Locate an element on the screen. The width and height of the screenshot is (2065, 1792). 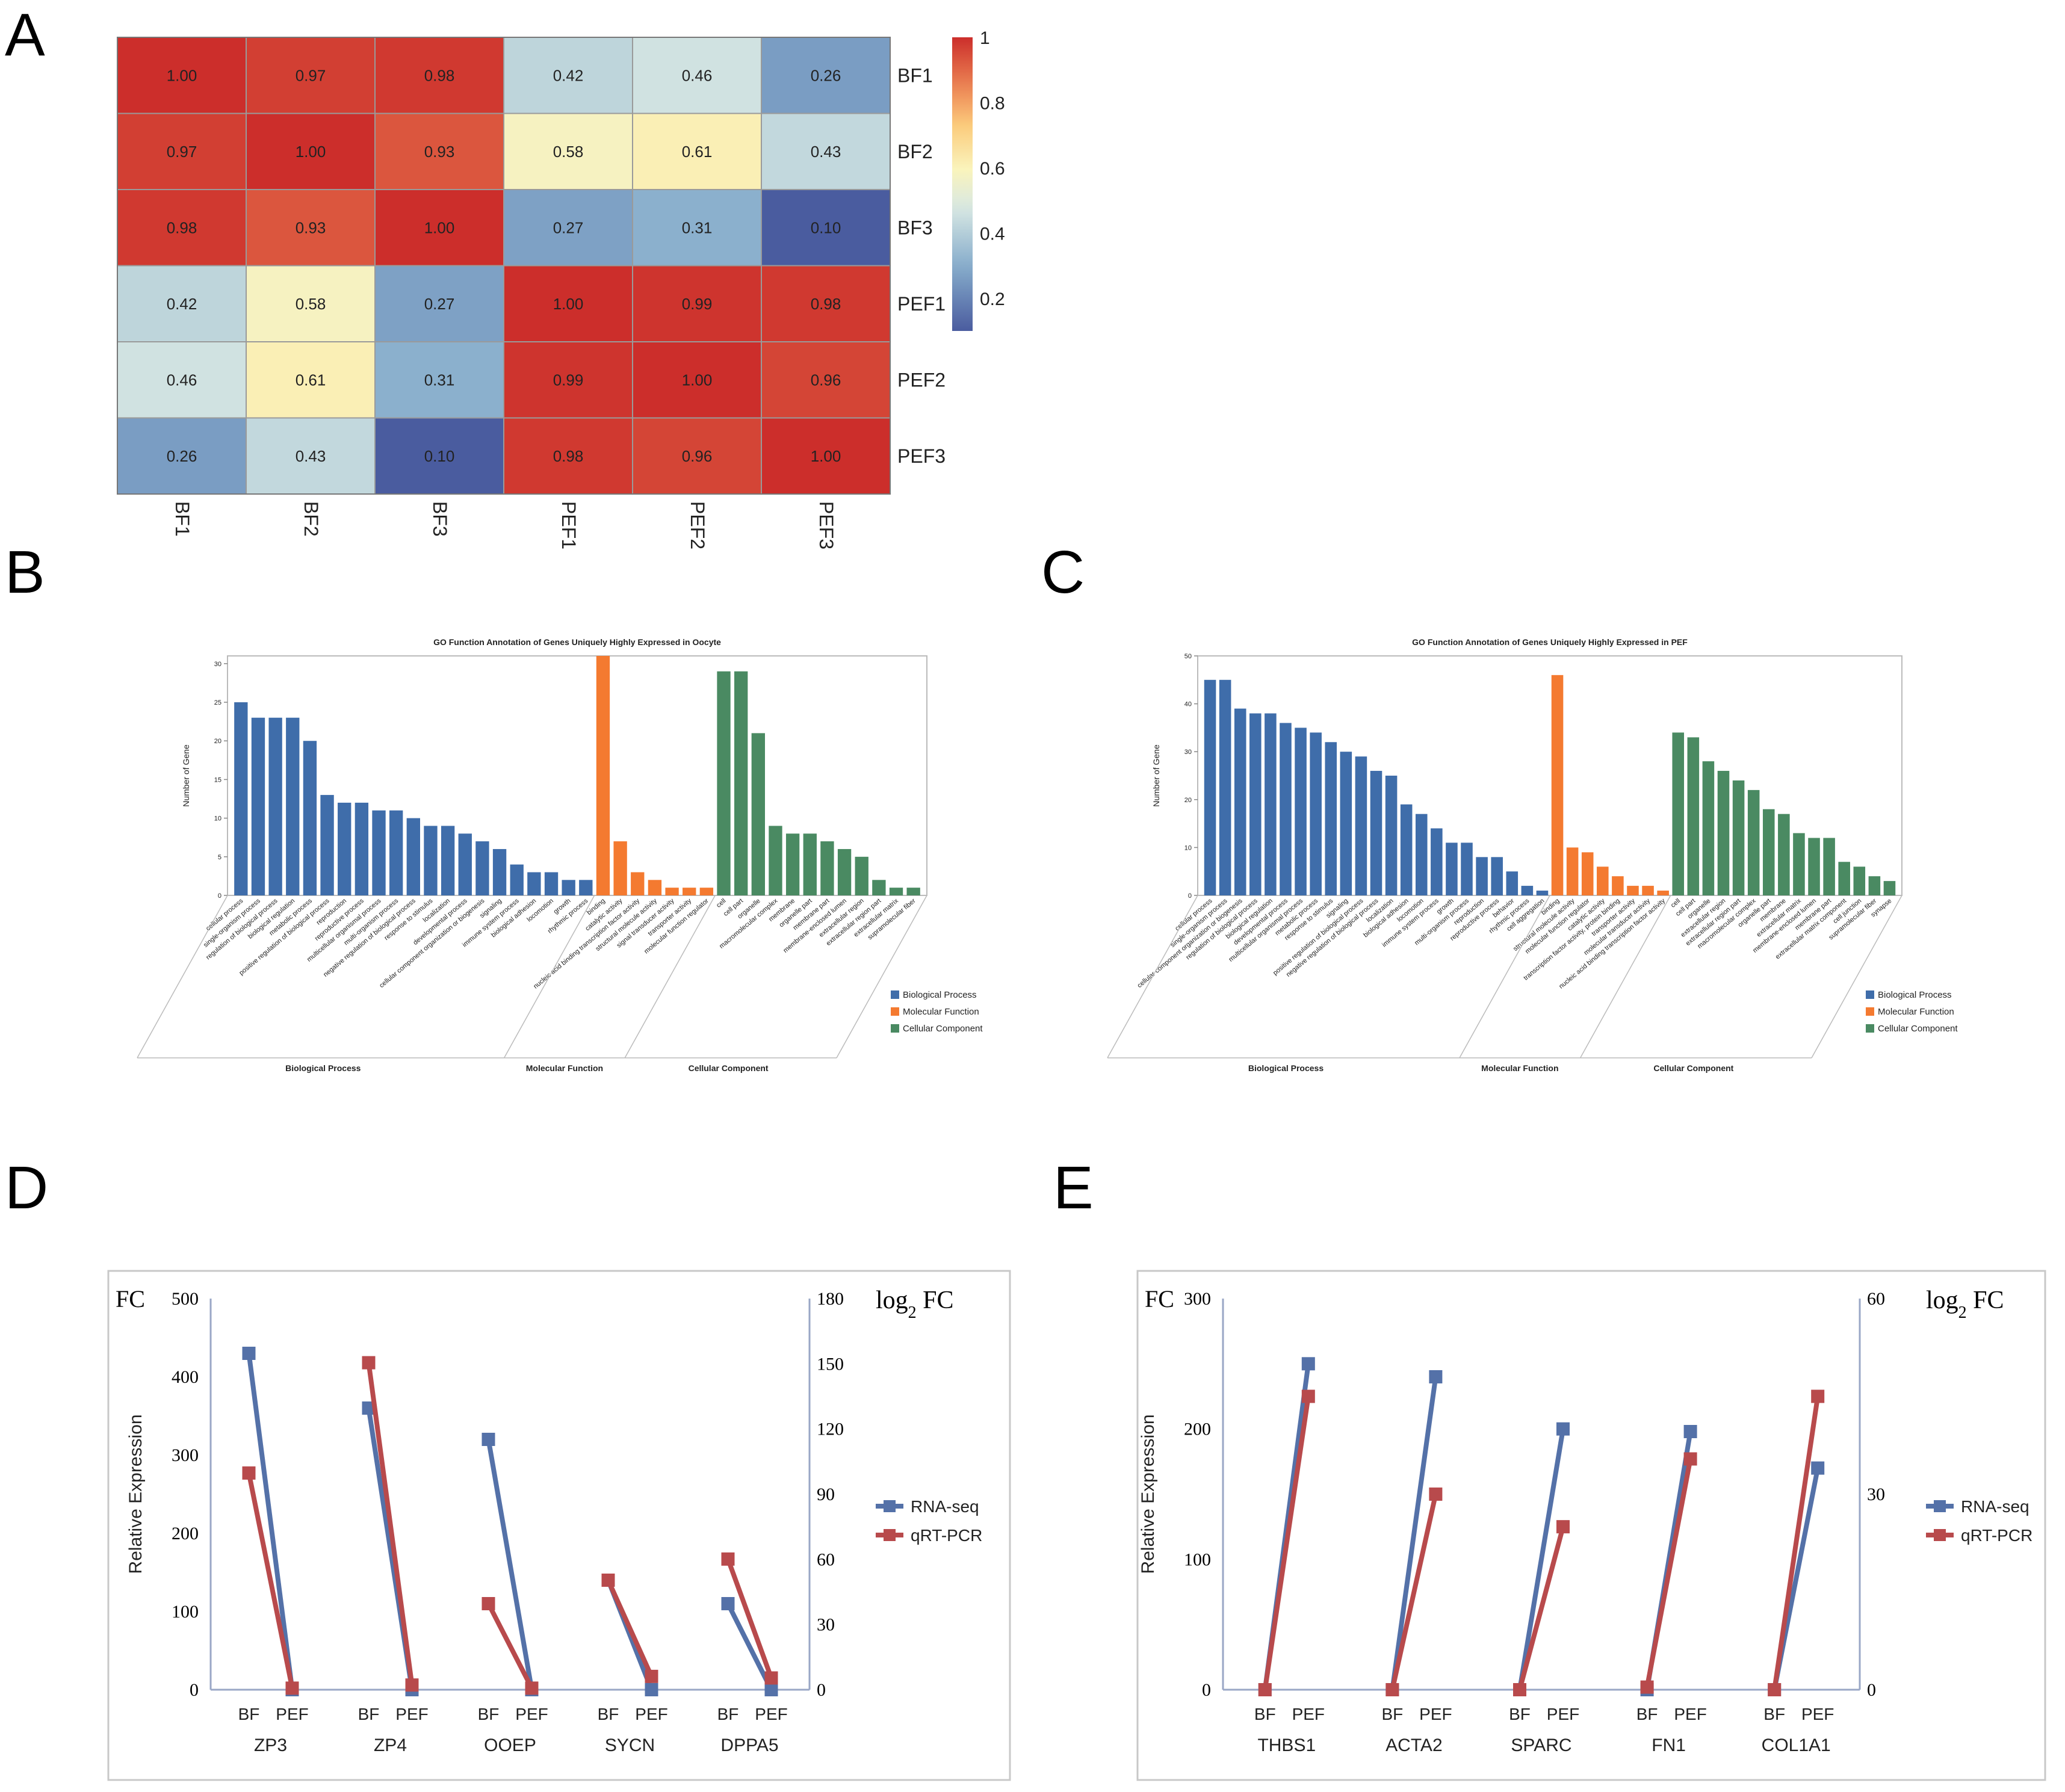
colorbar-tick-label: 0.8 is located at coordinates (992, 103).